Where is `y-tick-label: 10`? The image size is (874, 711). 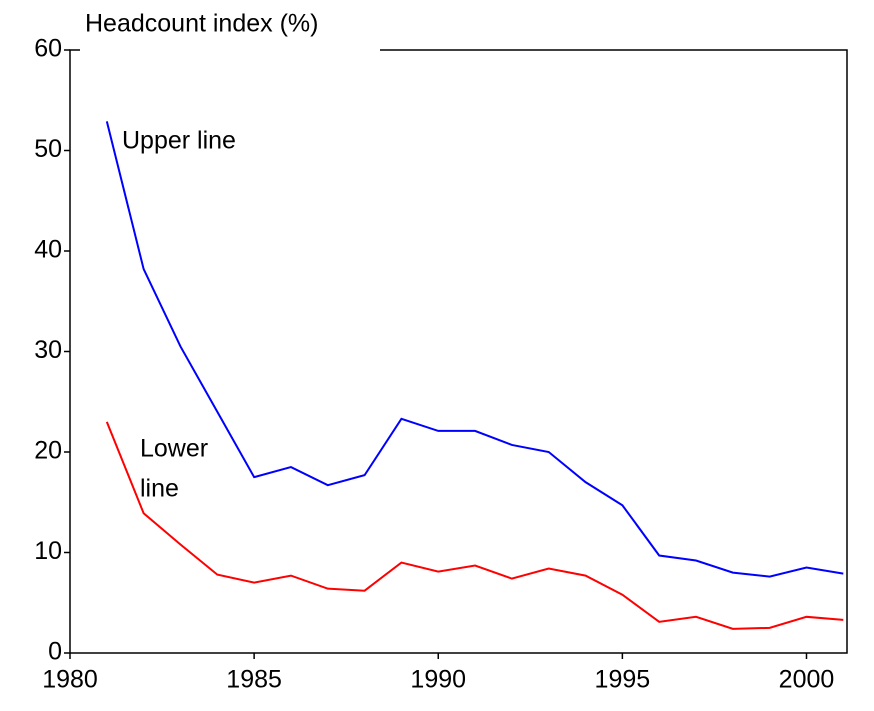
y-tick-label: 10 is located at coordinates (48, 551).